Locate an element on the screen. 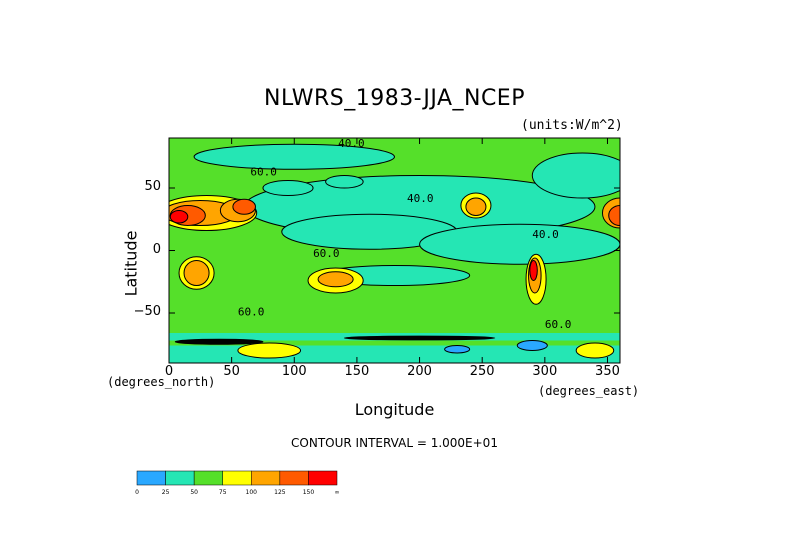 Image resolution: width=789 pixels, height=558 pixels. contour-interval-note: CONTOUR INTERVAL = 1.000E+01 is located at coordinates (394, 443).